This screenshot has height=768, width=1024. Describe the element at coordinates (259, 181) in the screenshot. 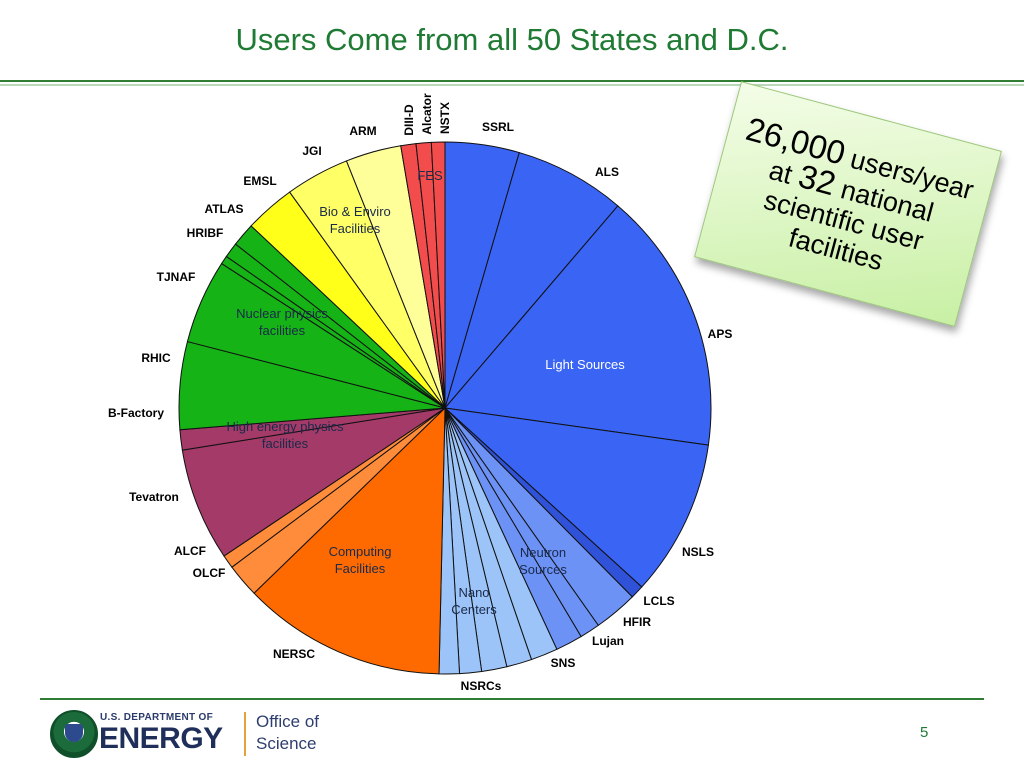

I see `slice-label-emsl: EMSL` at that location.